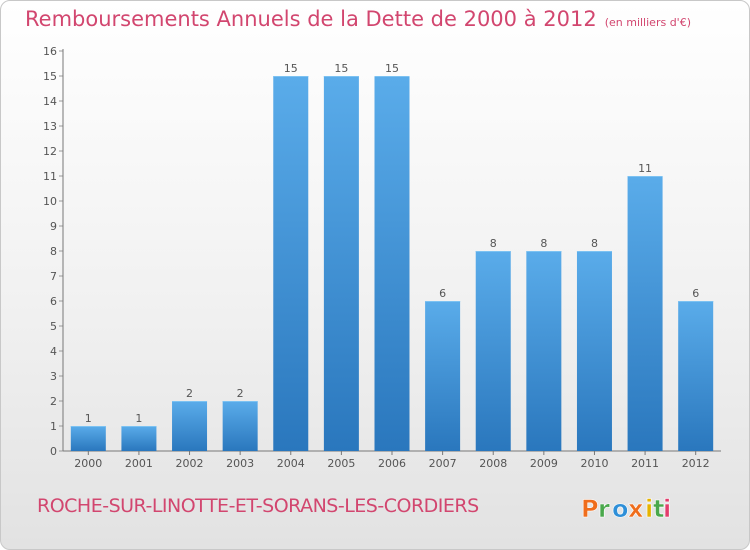 This screenshot has height=550, width=750. What do you see at coordinates (53, 251) in the screenshot?
I see `y-tick-label: 8` at bounding box center [53, 251].